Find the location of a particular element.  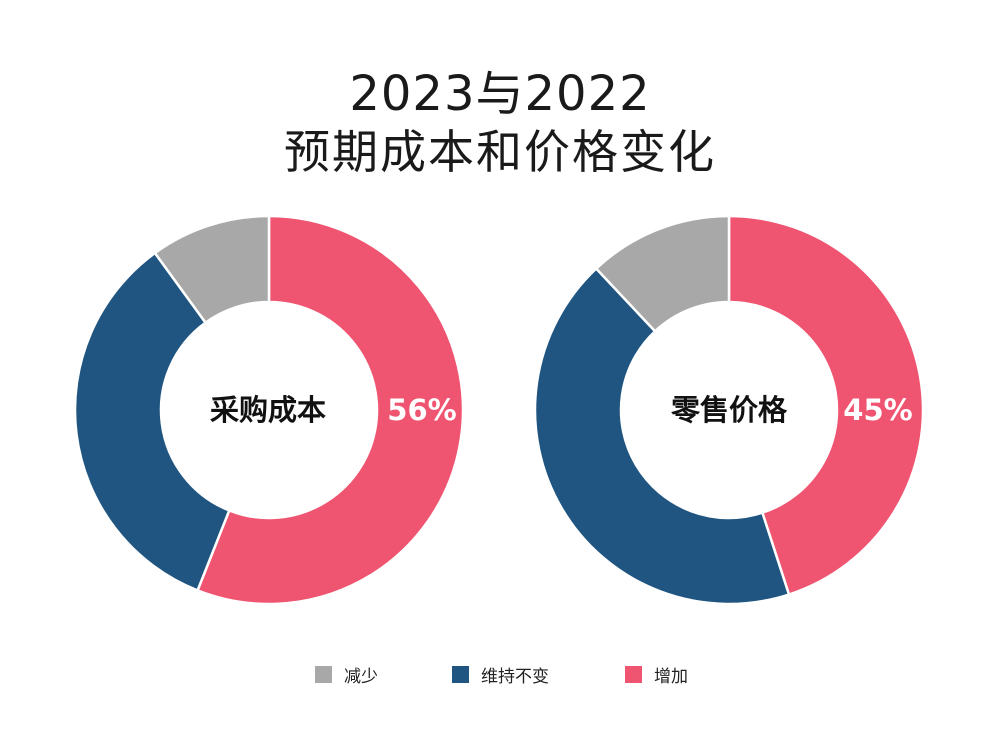

legend-item-increase: 增加 is located at coordinates (656, 674).